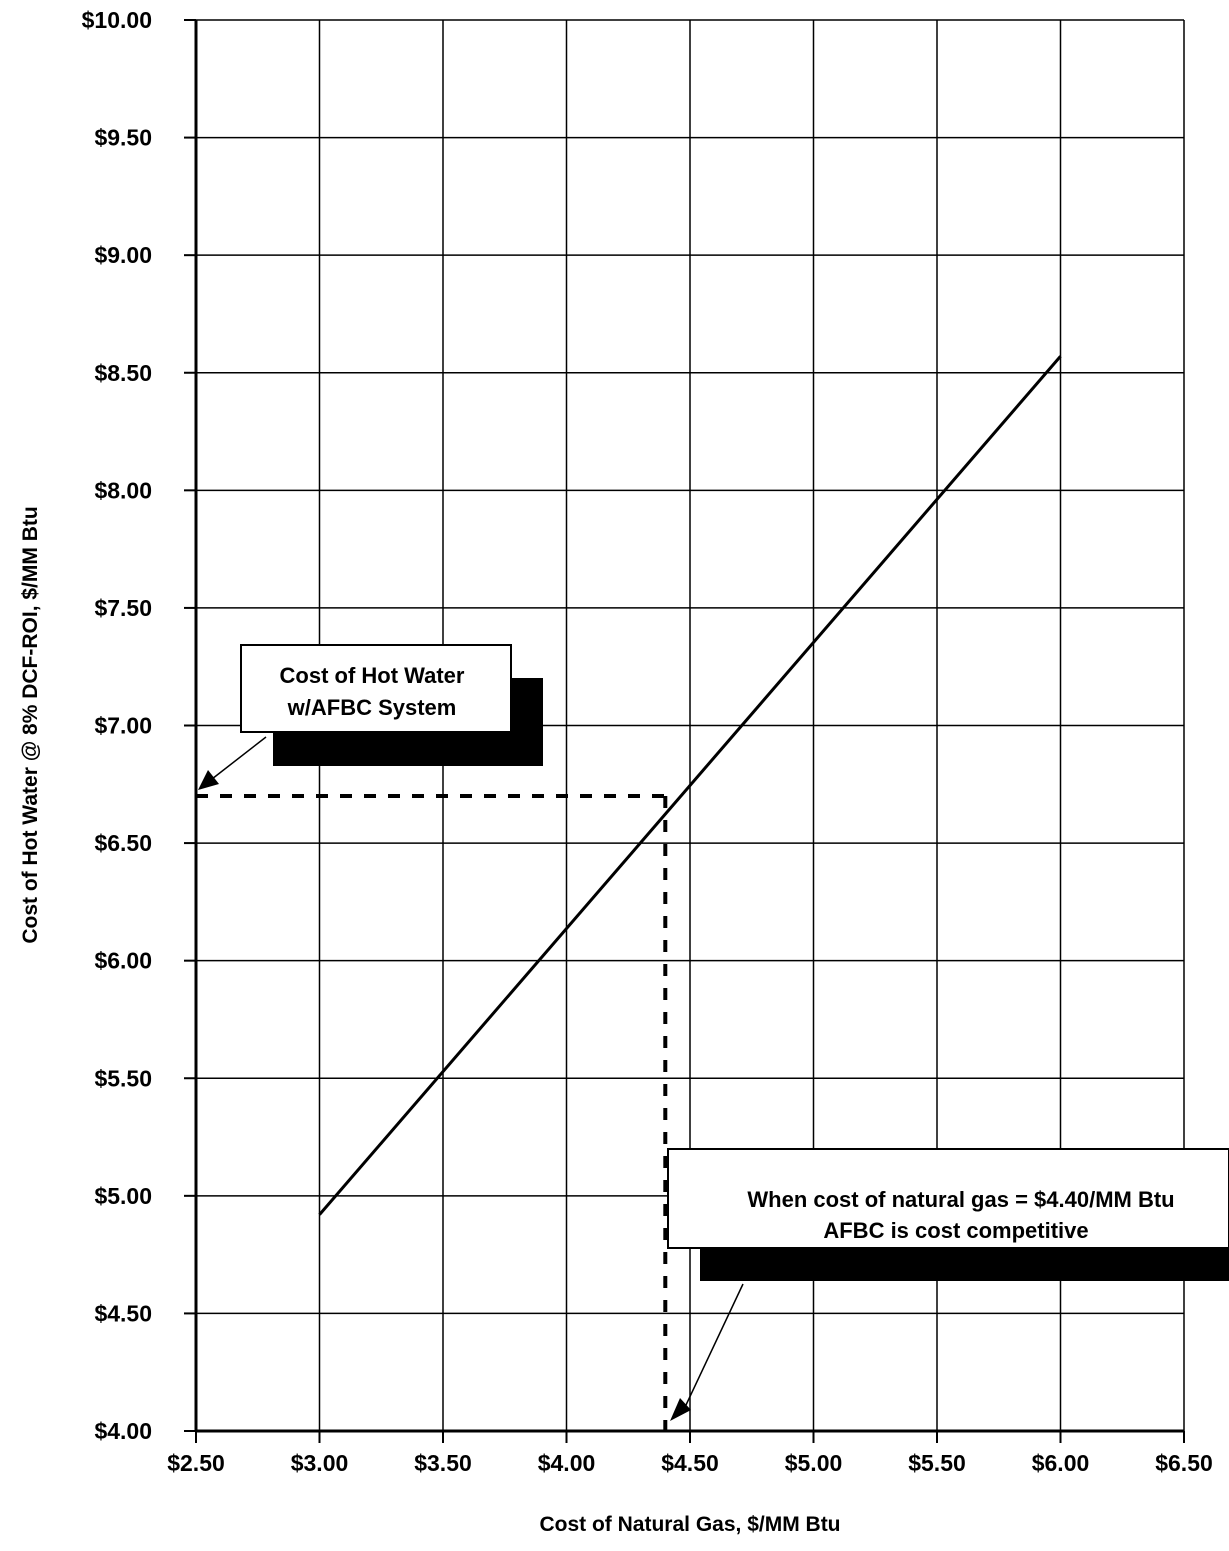 Image resolution: width=1229 pixels, height=1551 pixels. What do you see at coordinates (960, 1199) in the screenshot?
I see `callout-competitive-line-1: When cost of natural gas = $4.40/MM Btu` at bounding box center [960, 1199].